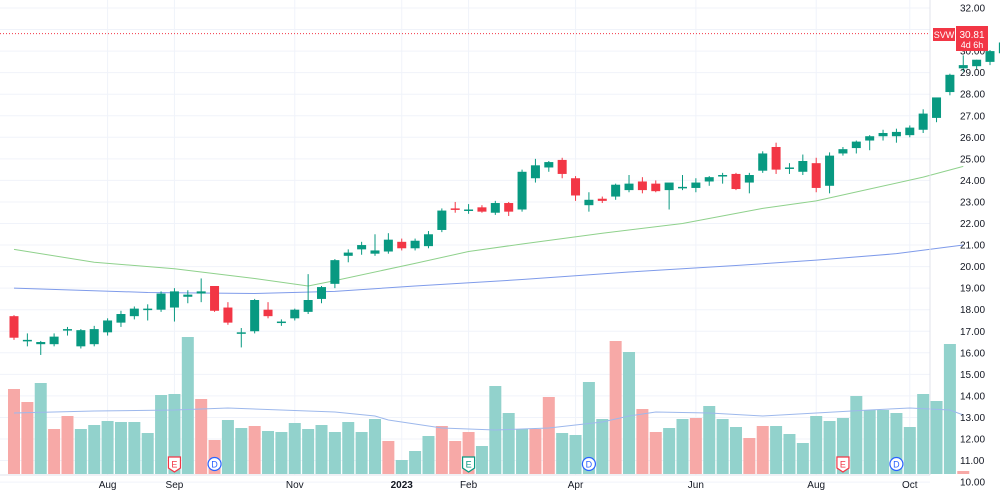 This screenshot has width=1000, height=501. I want to click on y-tick-label: 27.00, so click(972, 116).